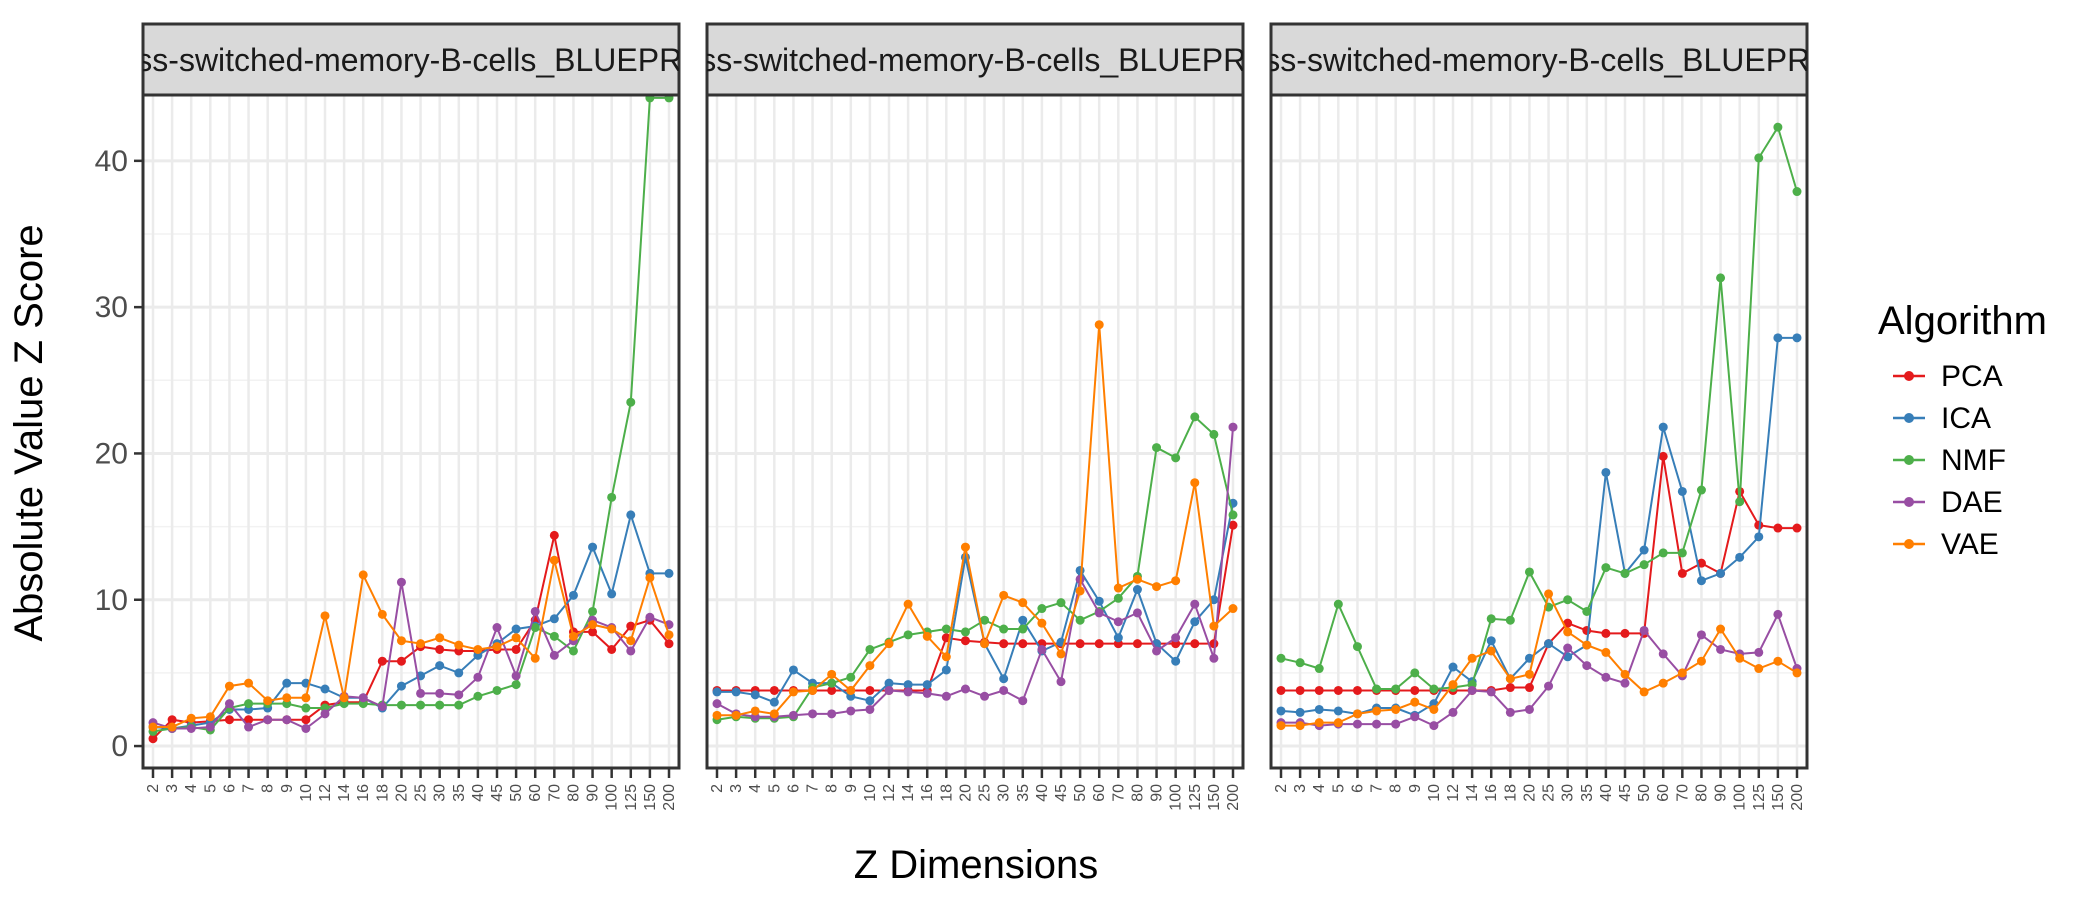  I want to click on facet-strip, so click(1539, 59).